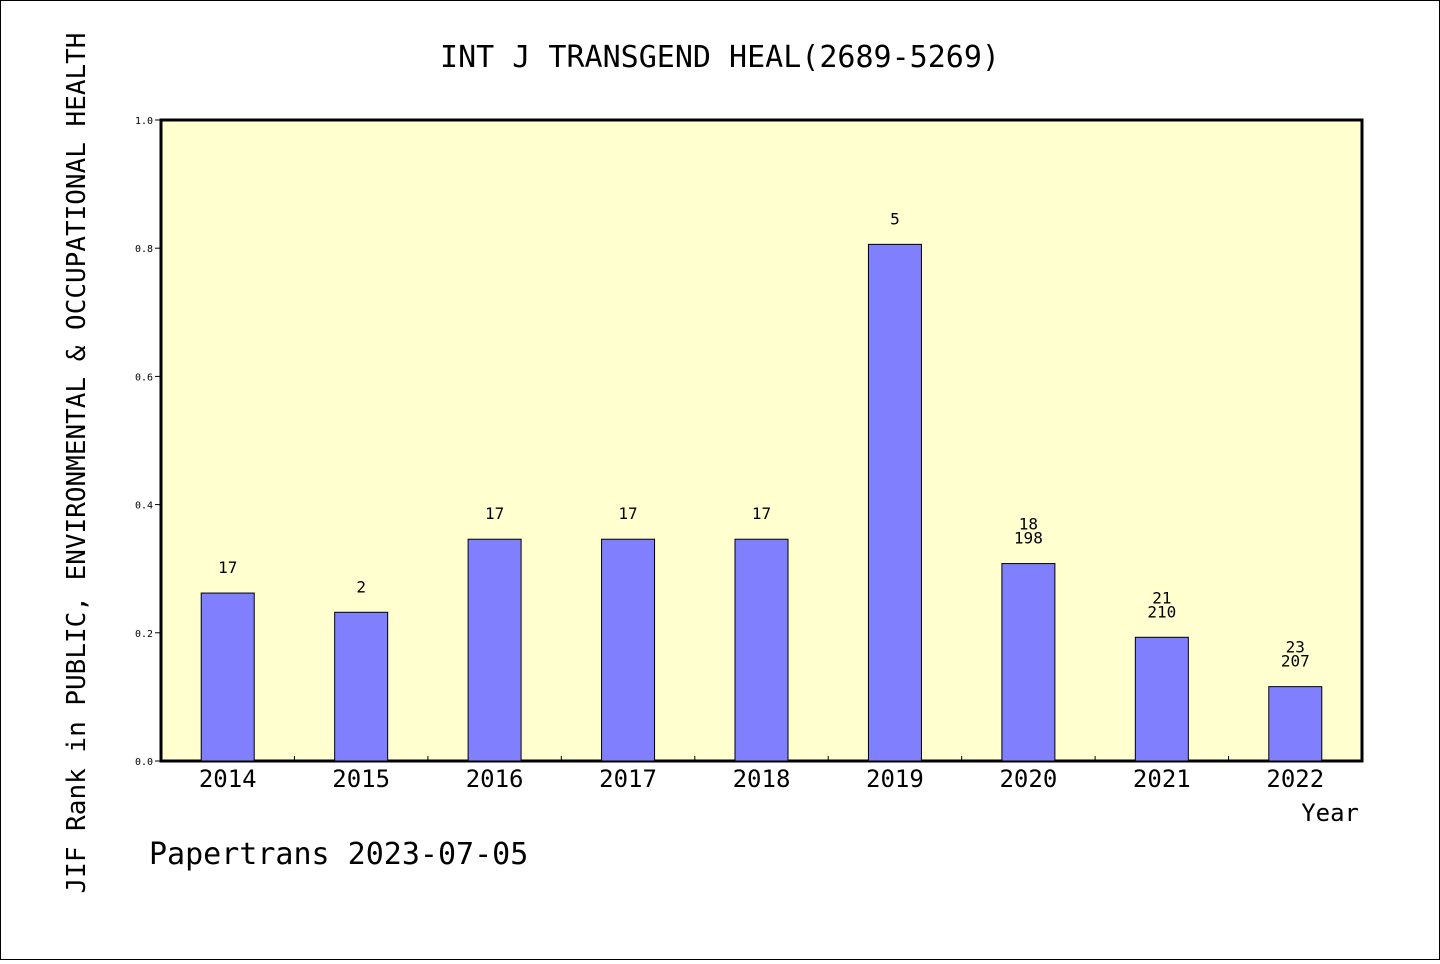 This screenshot has width=1440, height=964. I want to click on bar-data-label: 2, so click(361, 586).